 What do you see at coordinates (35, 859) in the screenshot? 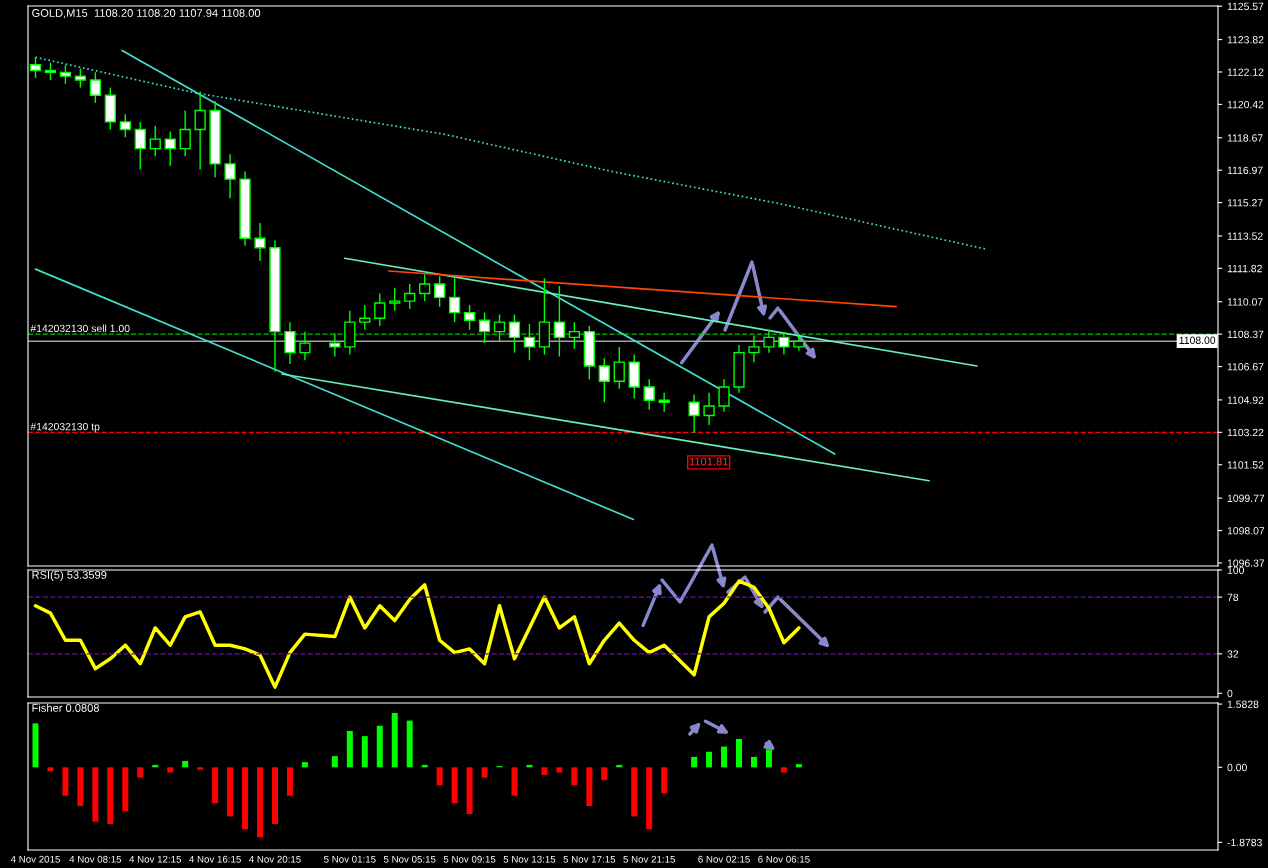
I see `x-tick-label: 4 Nov 2015` at bounding box center [35, 859].